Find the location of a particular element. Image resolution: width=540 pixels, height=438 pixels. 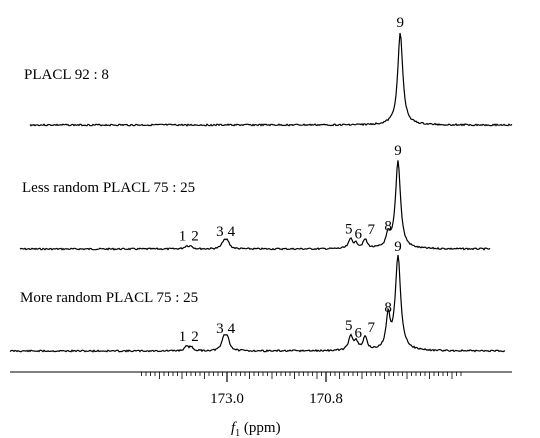

x-tick-label: 170.8 is located at coordinates (326, 399).